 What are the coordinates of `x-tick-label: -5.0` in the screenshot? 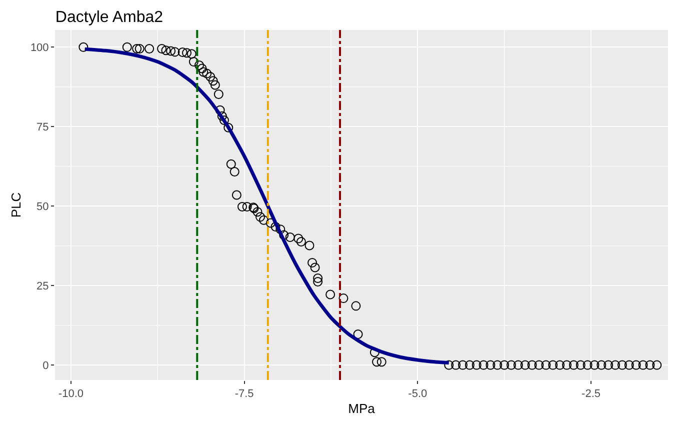 It's located at (418, 394).